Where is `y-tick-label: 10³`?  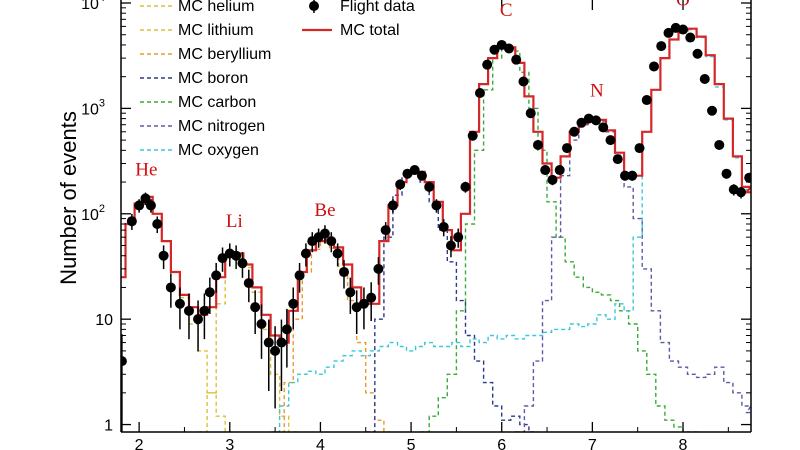
y-tick-label: 10³ is located at coordinates (93, 107).